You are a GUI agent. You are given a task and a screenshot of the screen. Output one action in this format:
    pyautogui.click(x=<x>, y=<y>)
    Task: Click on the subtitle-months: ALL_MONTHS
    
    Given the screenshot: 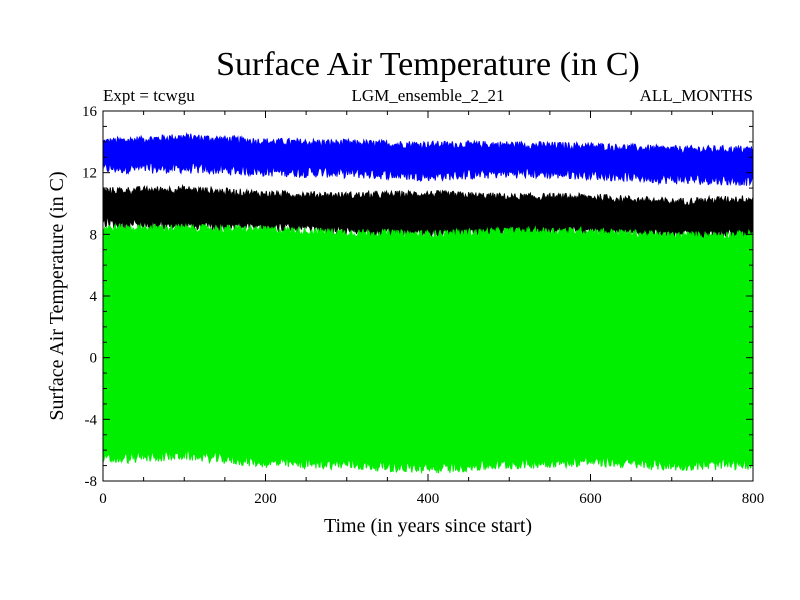 What is the action you would take?
    pyautogui.click(x=696, y=95)
    